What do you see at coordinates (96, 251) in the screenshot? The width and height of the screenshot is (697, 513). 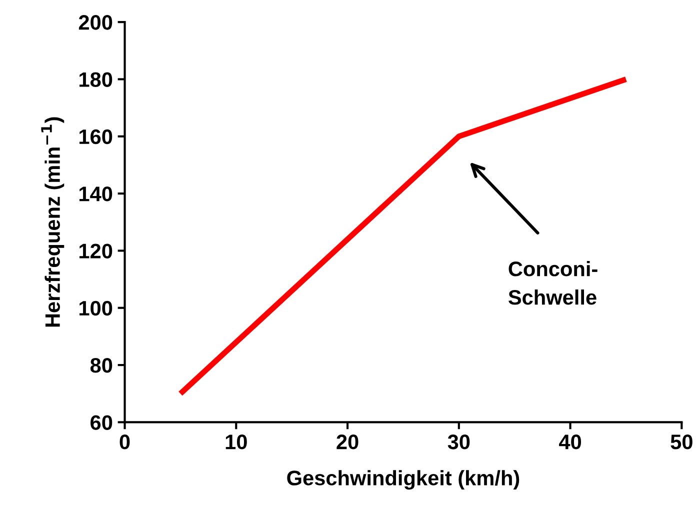 I see `y-tick-label: 120` at bounding box center [96, 251].